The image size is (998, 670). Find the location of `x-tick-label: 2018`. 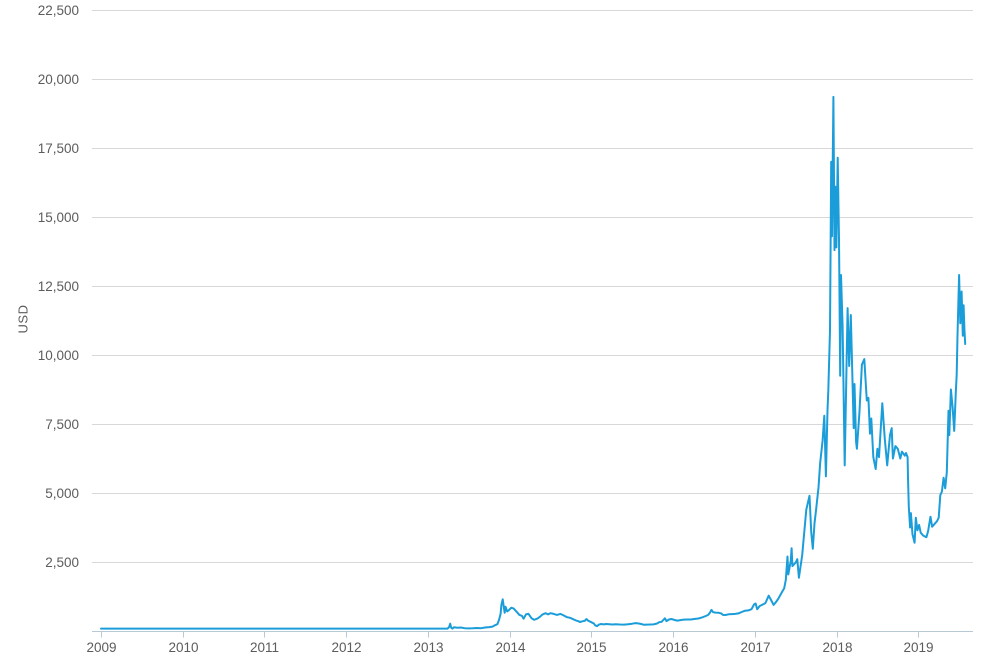

x-tick-label: 2018 is located at coordinates (837, 647).